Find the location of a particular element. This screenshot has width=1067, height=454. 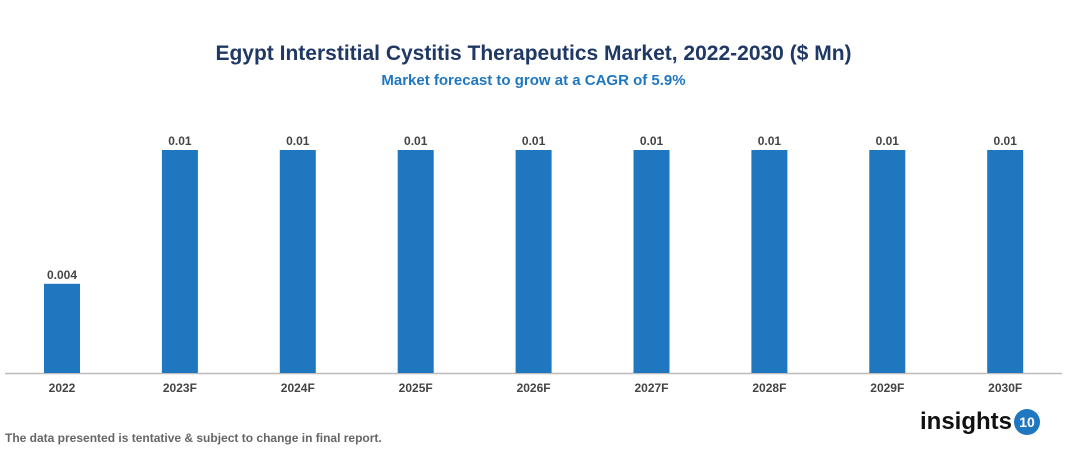

bar-2022 is located at coordinates (62, 328).